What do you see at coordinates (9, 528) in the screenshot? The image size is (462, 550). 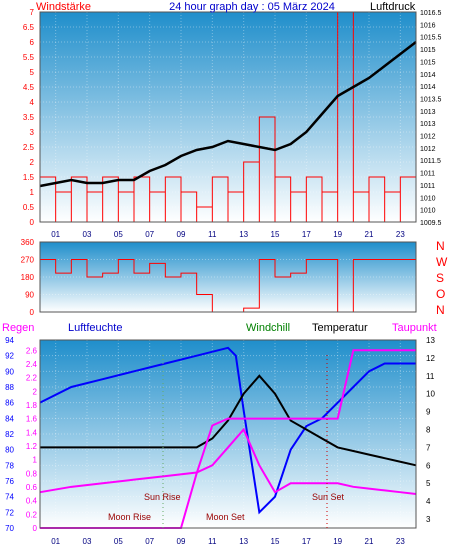 I see `humidity-tick-label: 70` at bounding box center [9, 528].